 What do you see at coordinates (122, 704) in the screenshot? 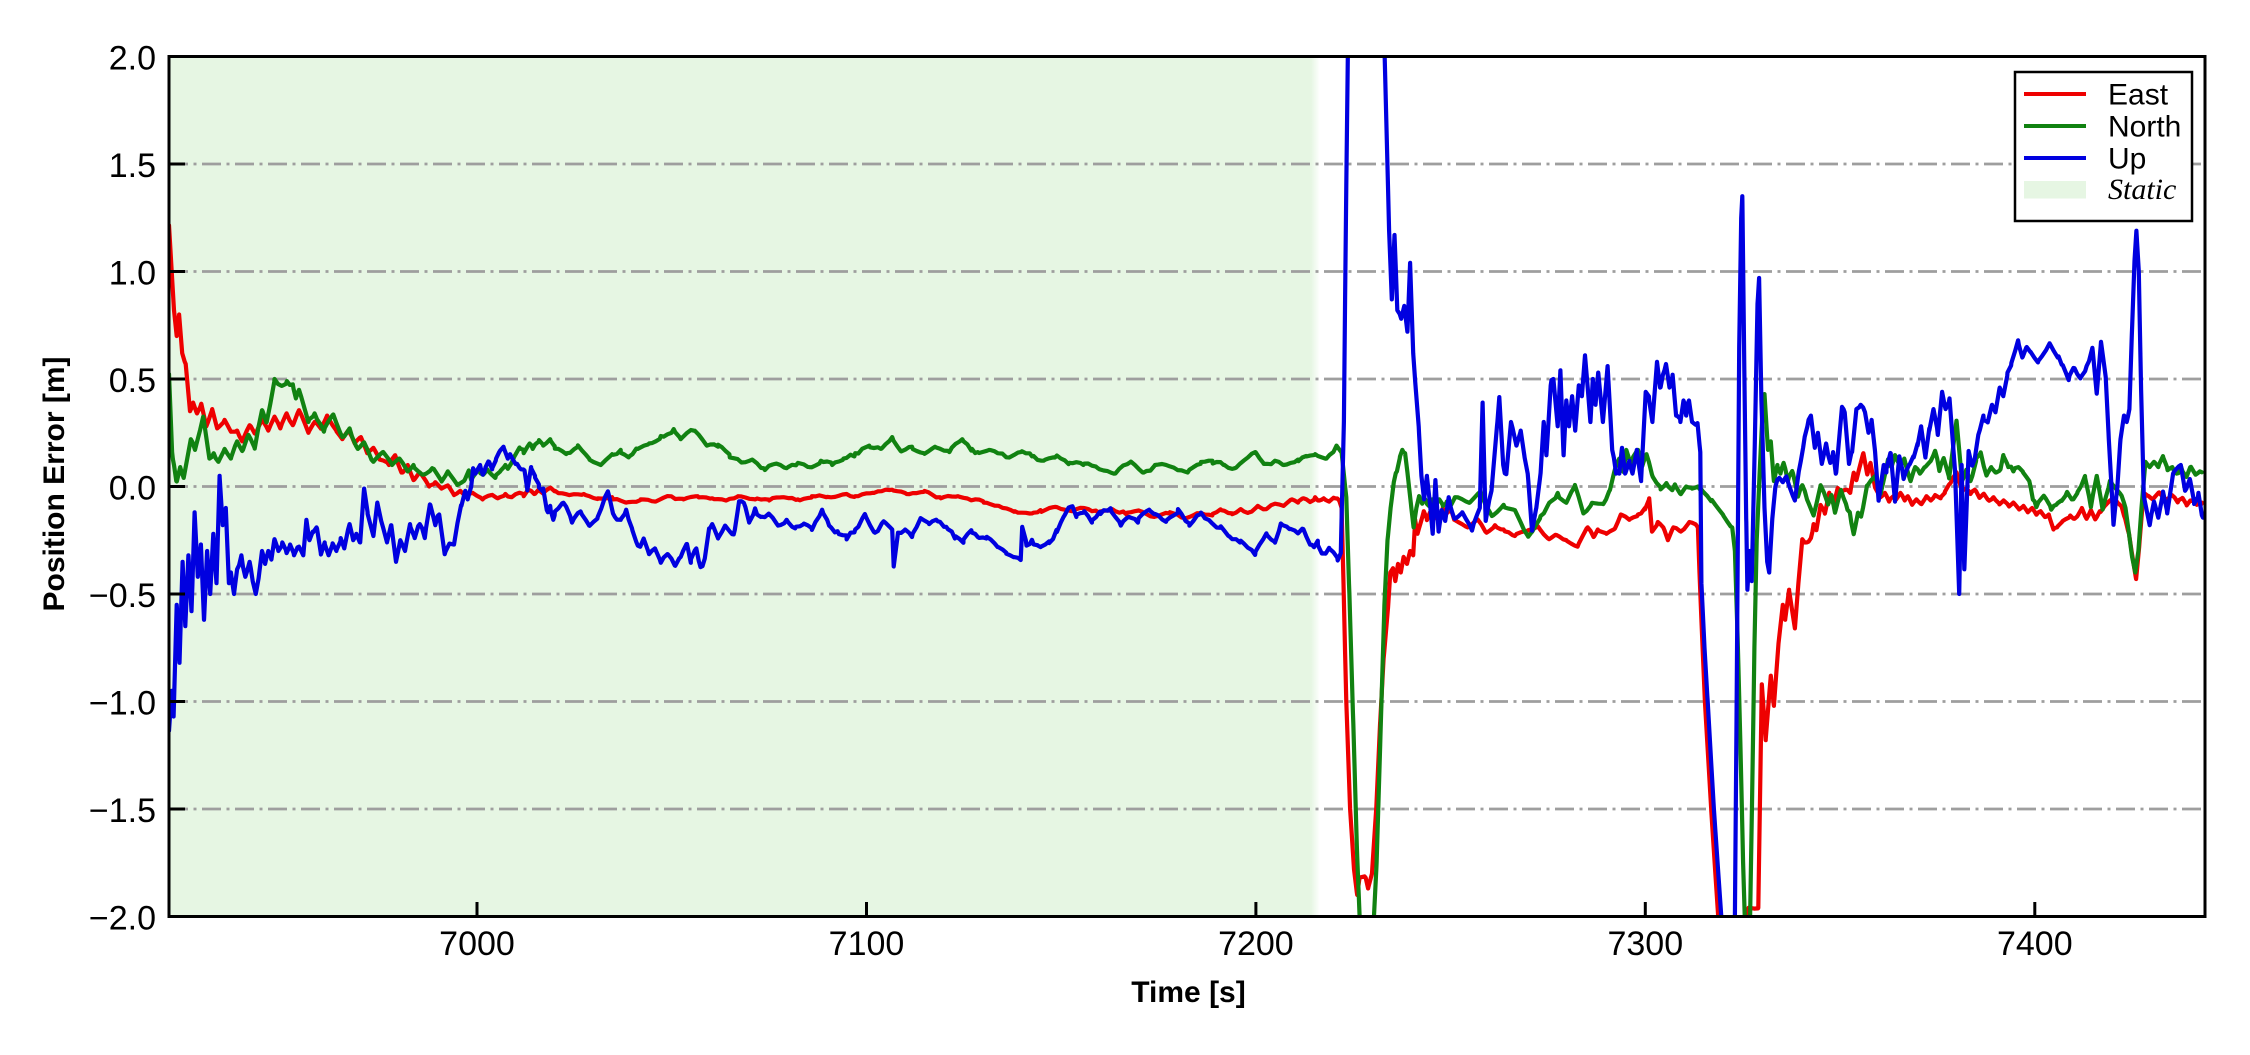
I see `svg-text: −1.0` at bounding box center [122, 704].